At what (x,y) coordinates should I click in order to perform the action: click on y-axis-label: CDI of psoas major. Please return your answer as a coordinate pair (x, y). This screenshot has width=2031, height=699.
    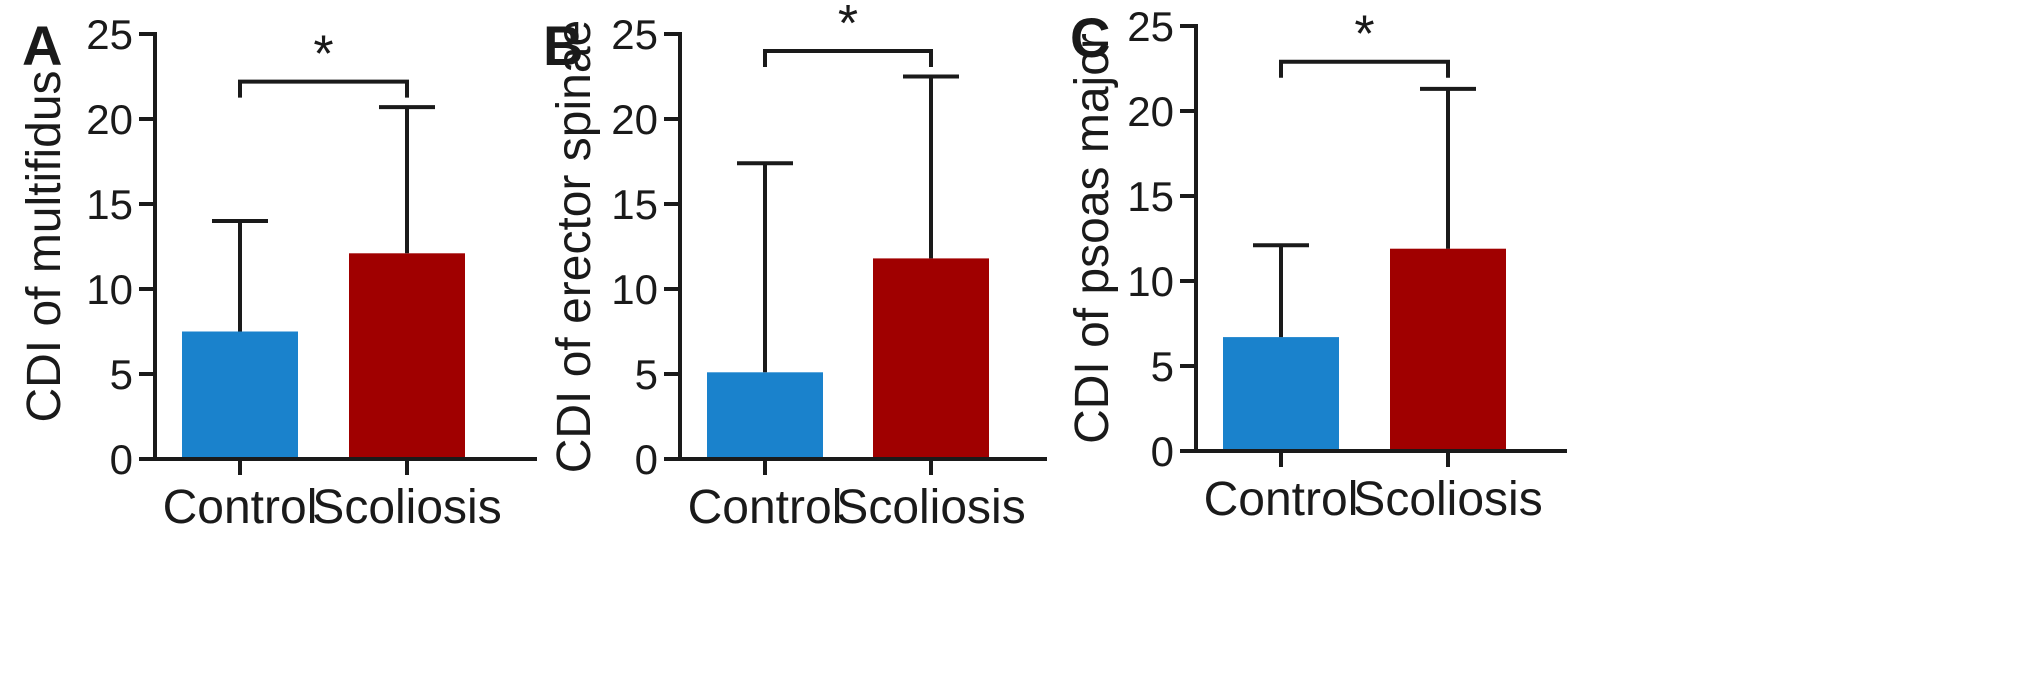
    Looking at the image, I should click on (1092, 238).